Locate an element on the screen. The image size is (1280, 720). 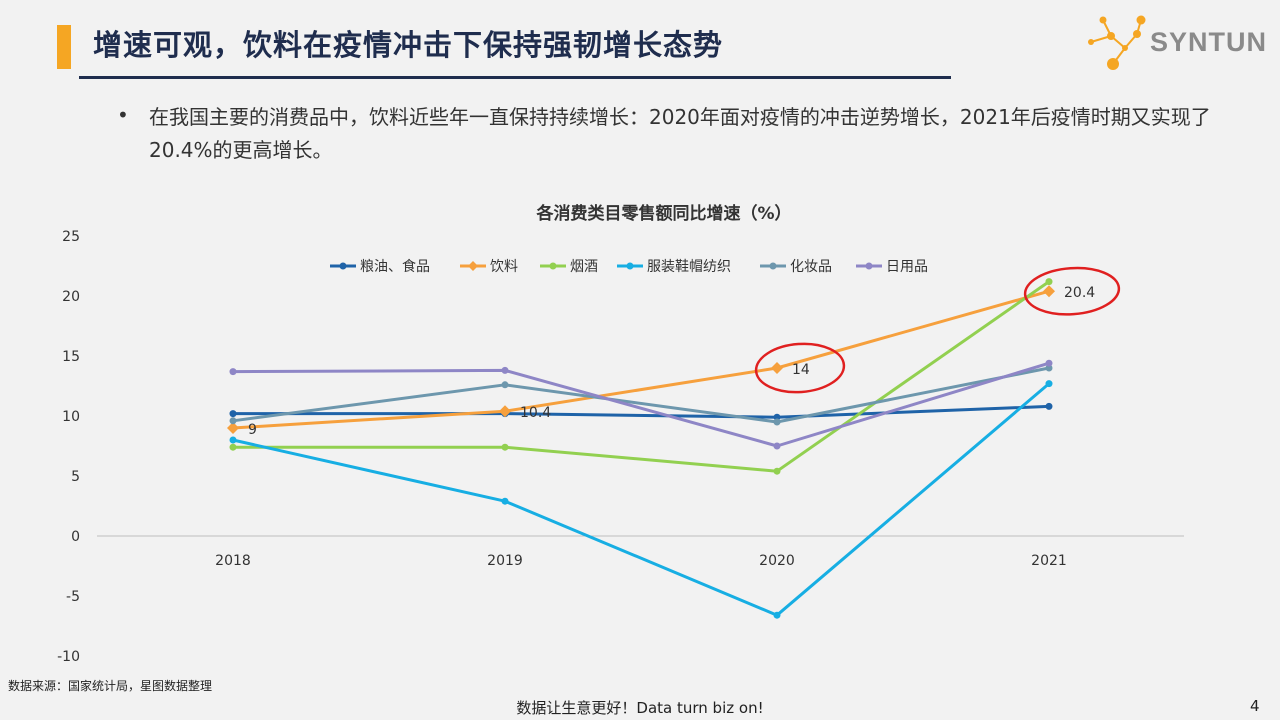
y-tick-label: 0 is located at coordinates (75, 537).